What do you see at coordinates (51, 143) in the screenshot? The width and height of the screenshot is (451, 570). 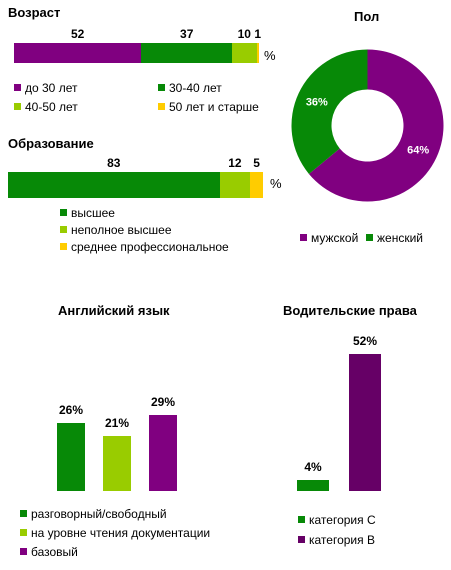 I see `education-title: Образование` at bounding box center [51, 143].